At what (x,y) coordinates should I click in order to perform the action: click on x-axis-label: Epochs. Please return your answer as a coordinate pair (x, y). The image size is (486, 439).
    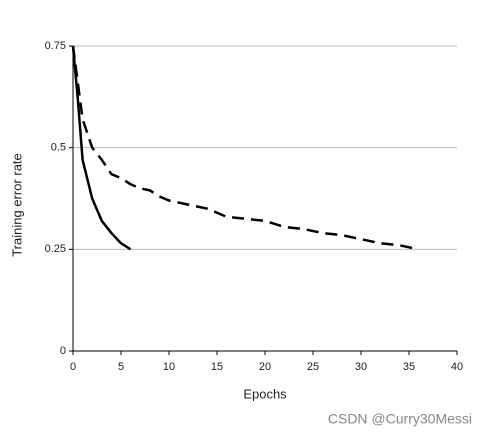
    Looking at the image, I should click on (265, 393).